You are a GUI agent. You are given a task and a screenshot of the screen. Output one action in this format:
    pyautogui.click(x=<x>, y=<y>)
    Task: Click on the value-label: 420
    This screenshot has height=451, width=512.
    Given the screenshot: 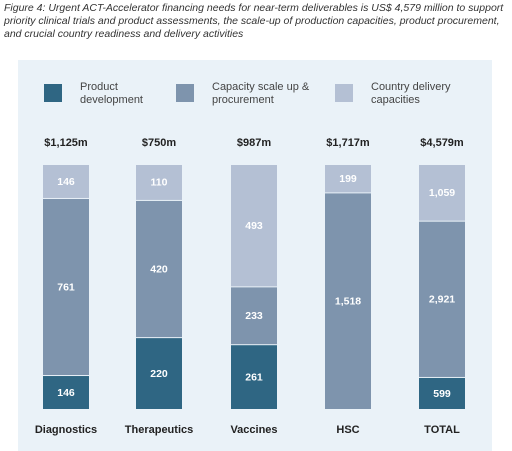 What is the action you would take?
    pyautogui.click(x=159, y=269)
    